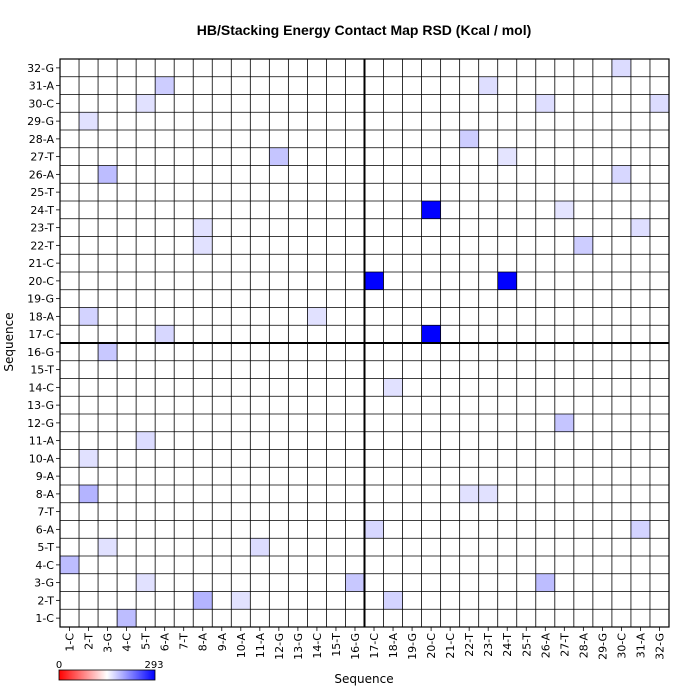 The height and width of the screenshot is (700, 700). I want to click on y-tick-label: 1-C, so click(44, 618).